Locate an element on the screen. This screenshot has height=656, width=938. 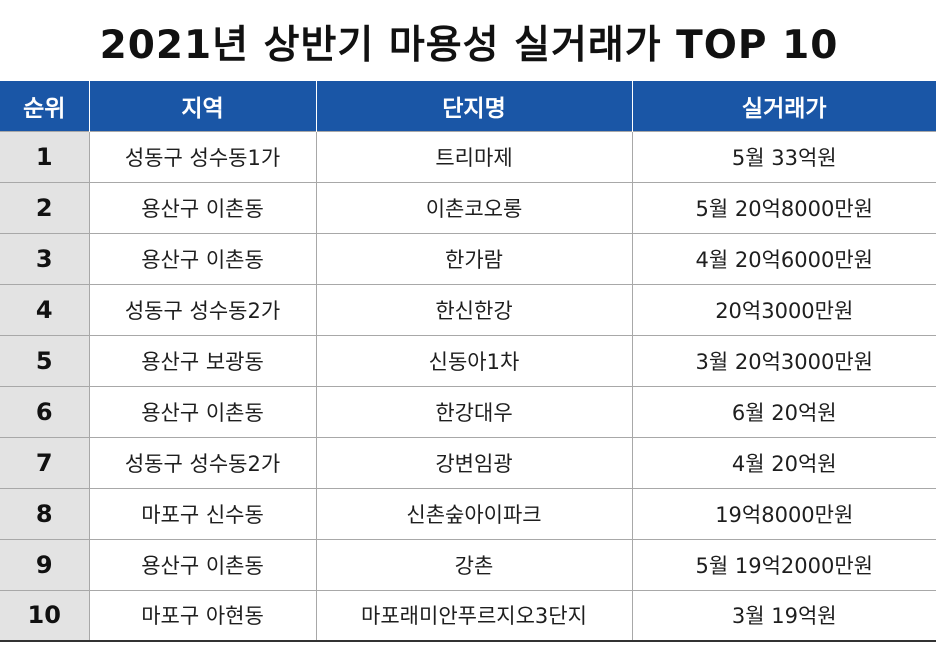
rank-cell: 3 is located at coordinates (45, 258).